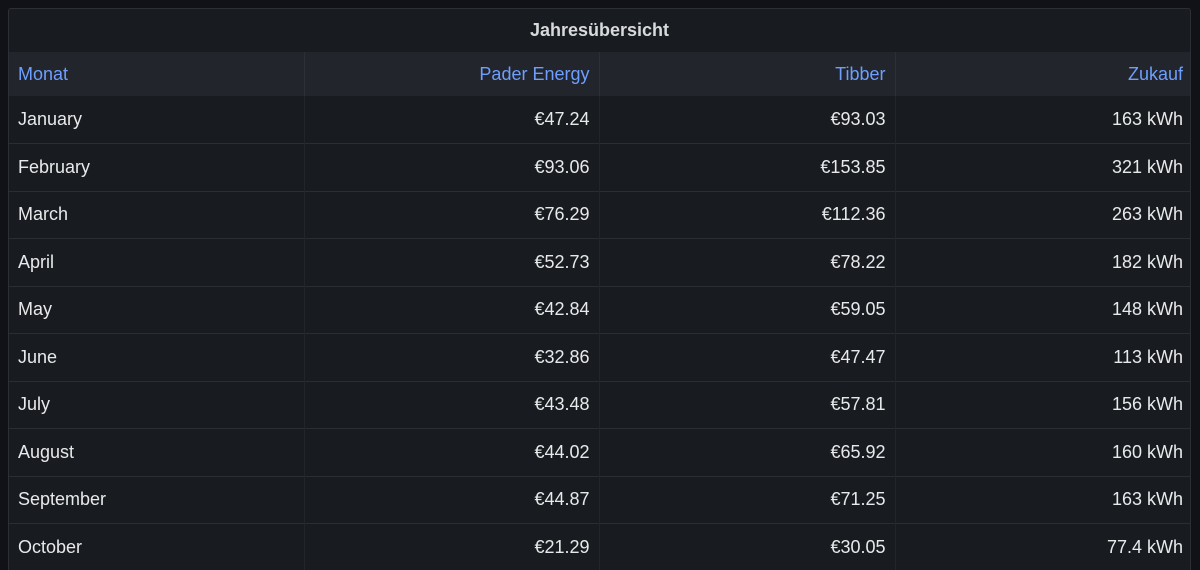 The width and height of the screenshot is (1200, 570). I want to click on cell-pader-energy: €44.02, so click(452, 452).